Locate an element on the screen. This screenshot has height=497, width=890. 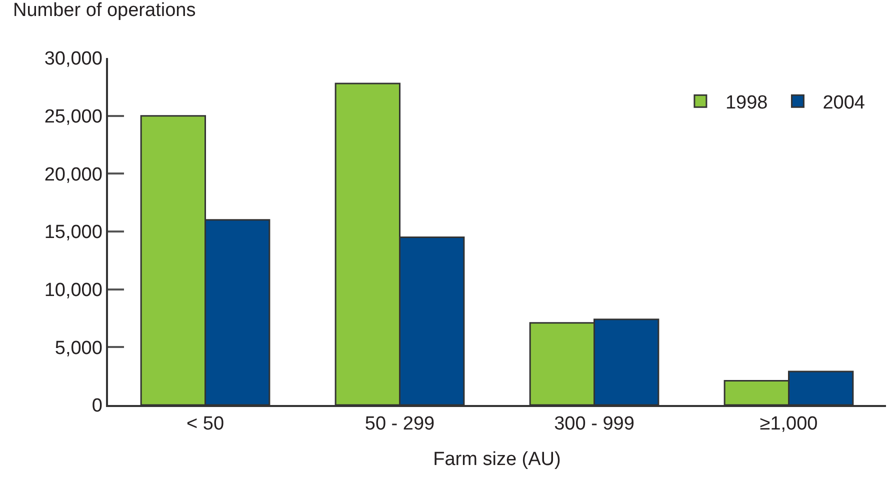
x-tick-label: ≥1,000 is located at coordinates (789, 424).